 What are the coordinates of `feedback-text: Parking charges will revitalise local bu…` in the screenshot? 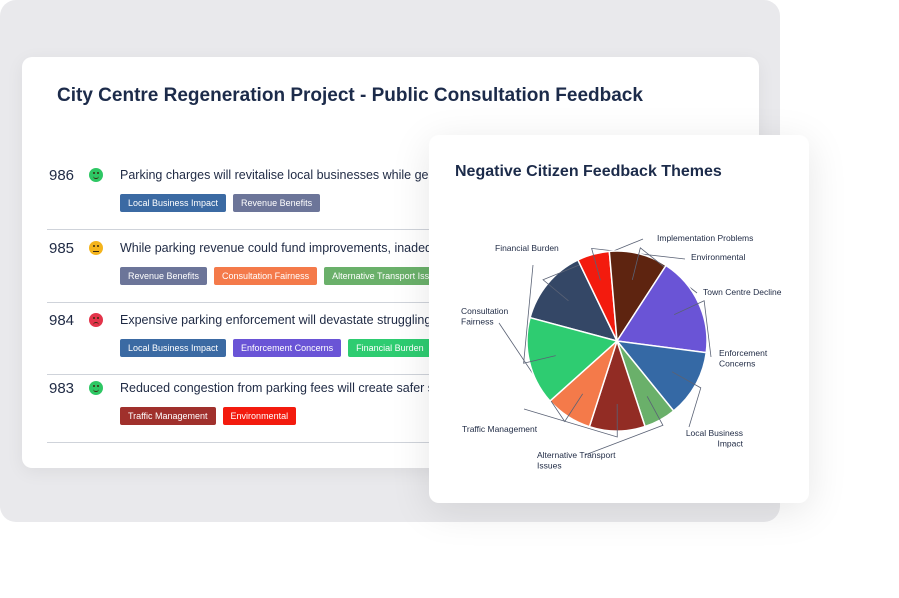 It's located at (288, 175).